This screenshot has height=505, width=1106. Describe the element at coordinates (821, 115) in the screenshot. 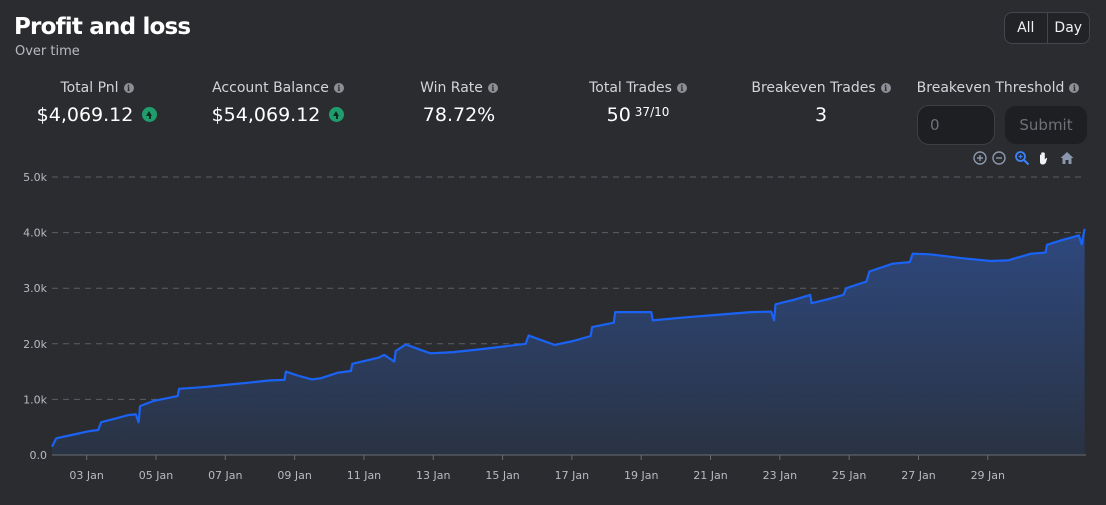

I see `stat-value: 3` at that location.